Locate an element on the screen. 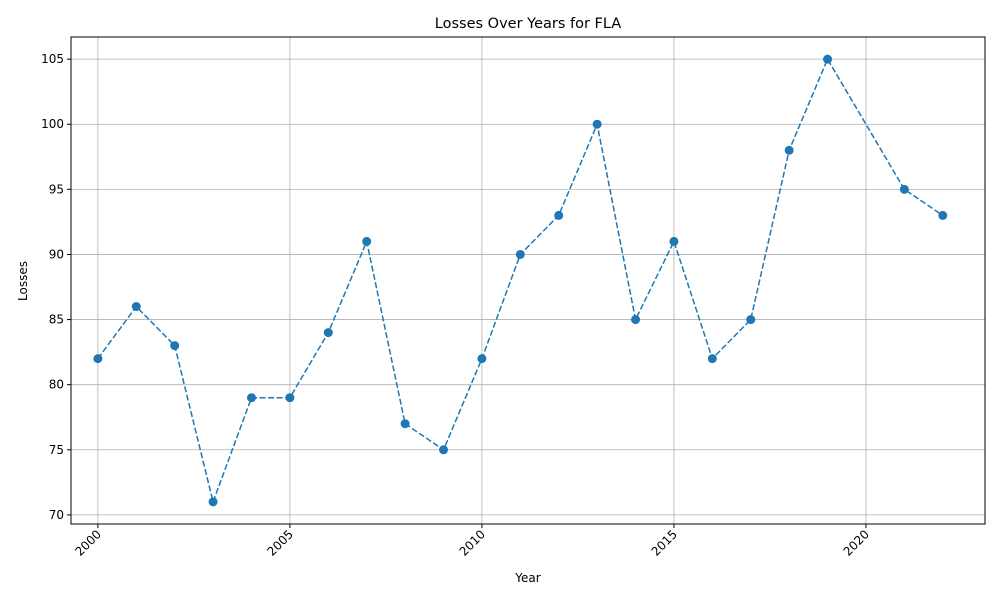 Image resolution: width=1000 pixels, height=600 pixels. y-axis-label: Losses is located at coordinates (23, 281).